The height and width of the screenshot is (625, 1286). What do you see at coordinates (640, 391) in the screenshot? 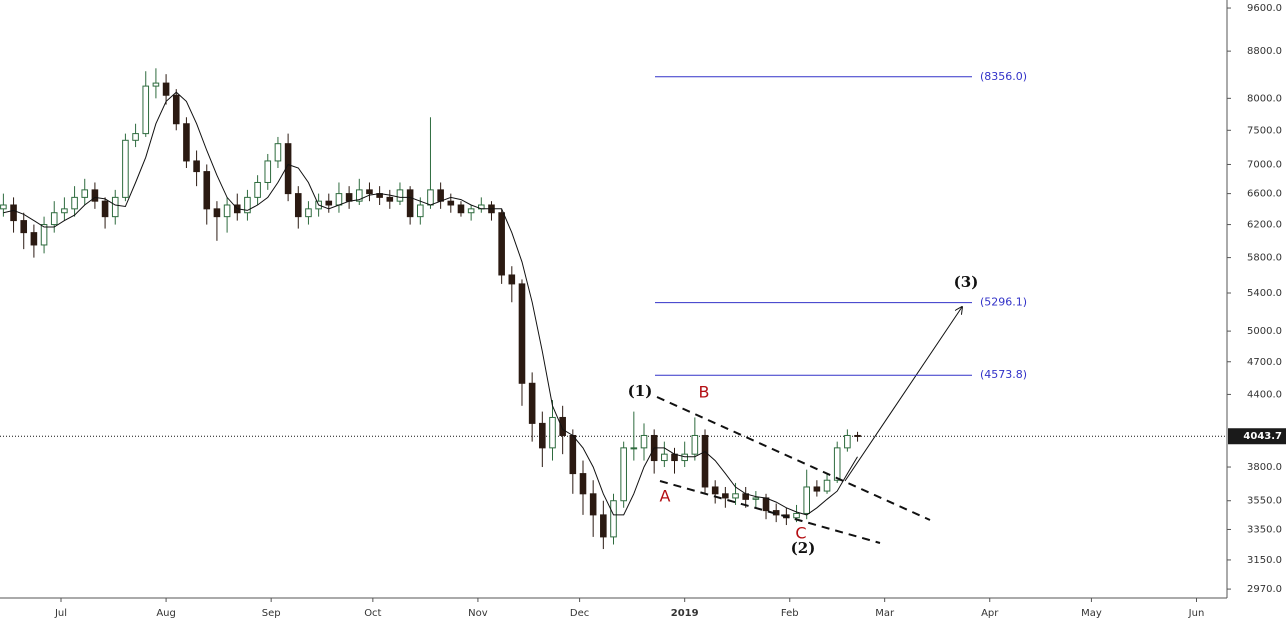
I see `wave-label: (1)` at bounding box center [640, 391].